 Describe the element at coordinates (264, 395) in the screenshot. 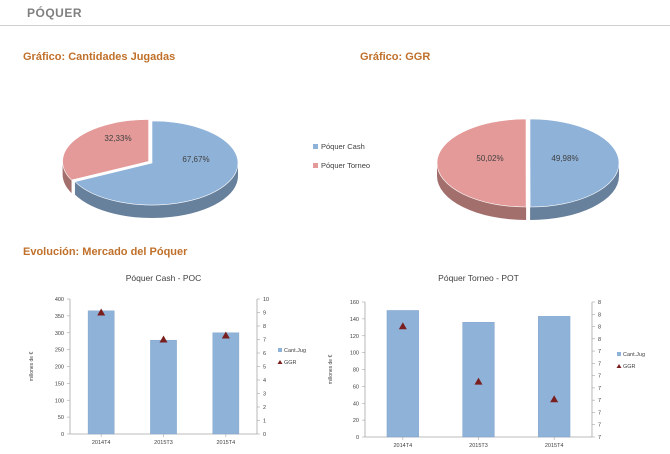

I see `y2-tick-label: 3` at that location.